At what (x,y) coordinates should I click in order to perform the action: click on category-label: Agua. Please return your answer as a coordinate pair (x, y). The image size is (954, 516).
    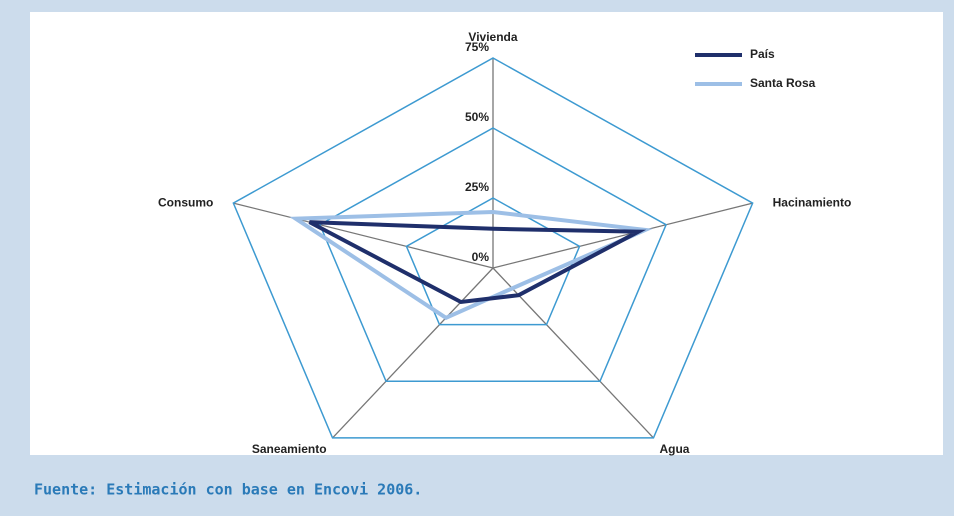
    Looking at the image, I should click on (674, 449).